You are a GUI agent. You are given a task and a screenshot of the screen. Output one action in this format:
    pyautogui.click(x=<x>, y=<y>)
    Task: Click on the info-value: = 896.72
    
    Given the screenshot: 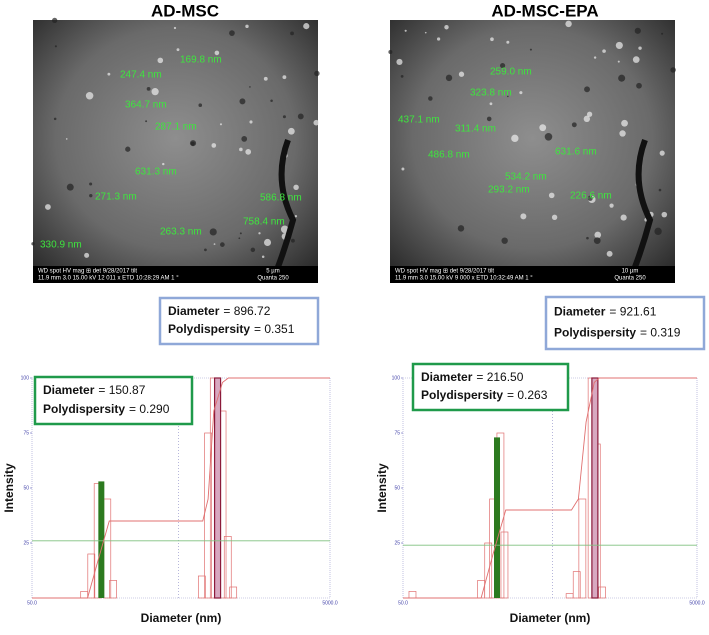 What is the action you would take?
    pyautogui.click(x=246, y=311)
    